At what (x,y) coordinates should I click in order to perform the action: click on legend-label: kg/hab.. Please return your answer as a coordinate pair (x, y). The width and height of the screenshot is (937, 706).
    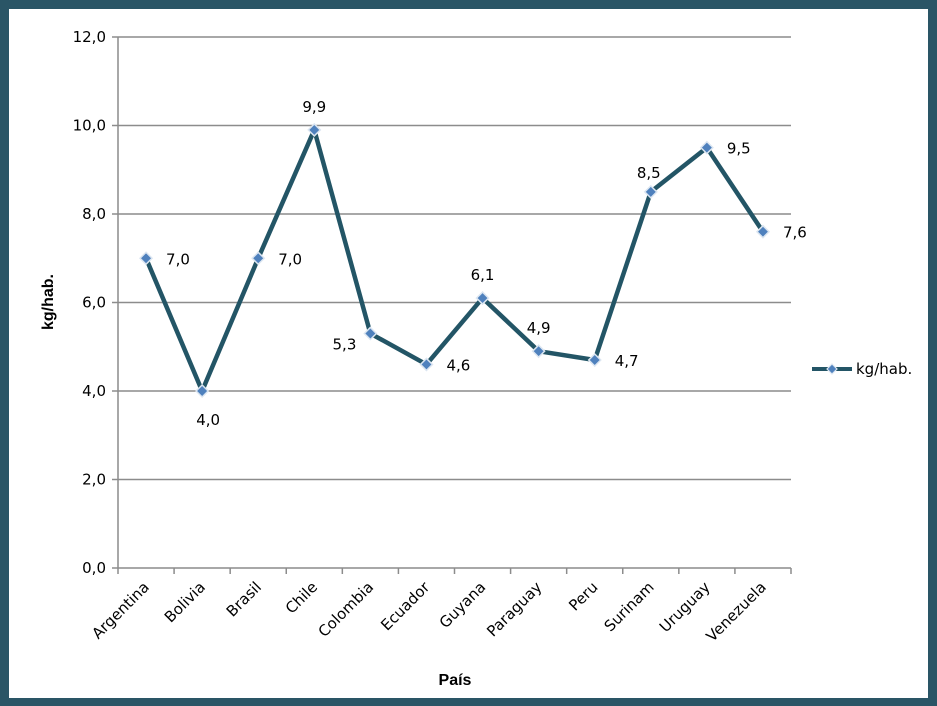
    Looking at the image, I should click on (884, 369).